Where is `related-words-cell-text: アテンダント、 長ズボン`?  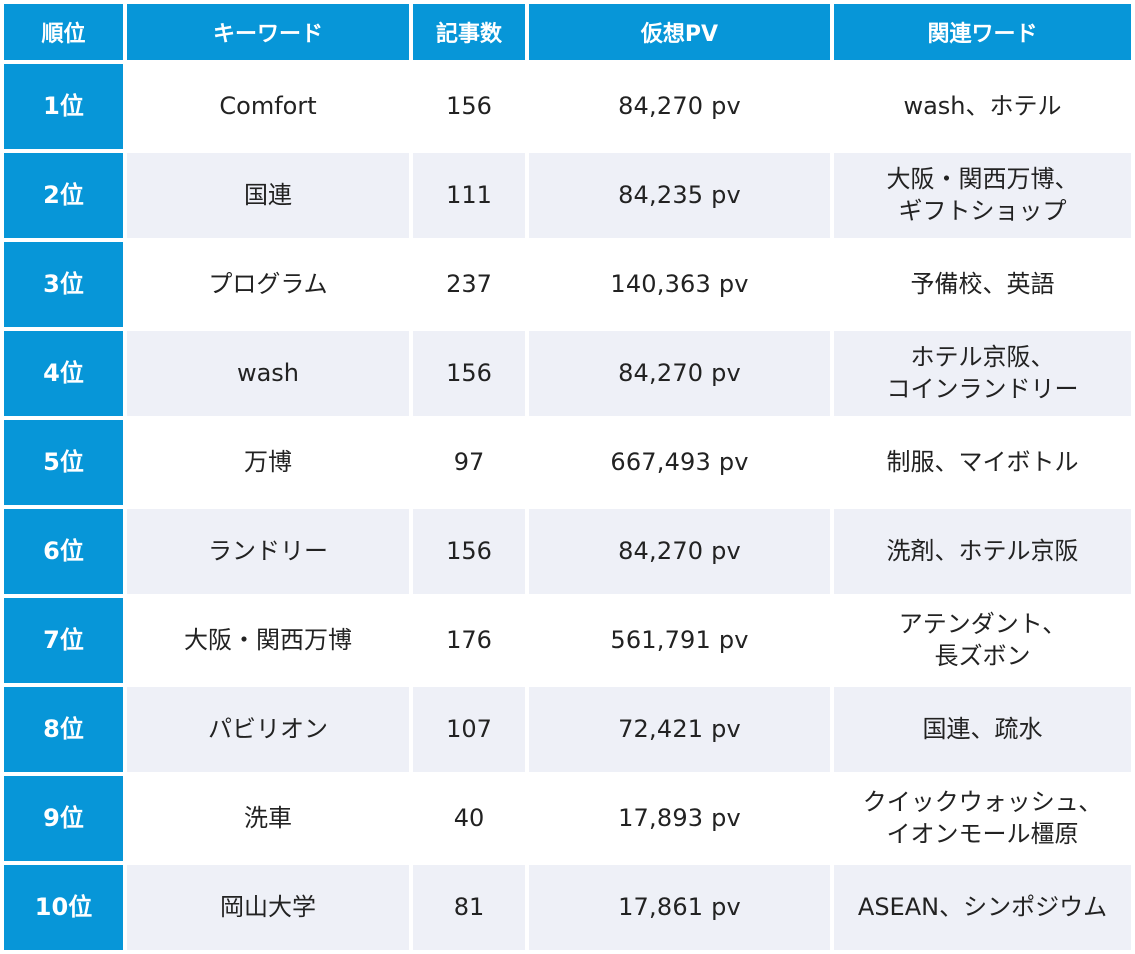
related-words-cell-text: アテンダント、 長ズボン is located at coordinates (982, 640).